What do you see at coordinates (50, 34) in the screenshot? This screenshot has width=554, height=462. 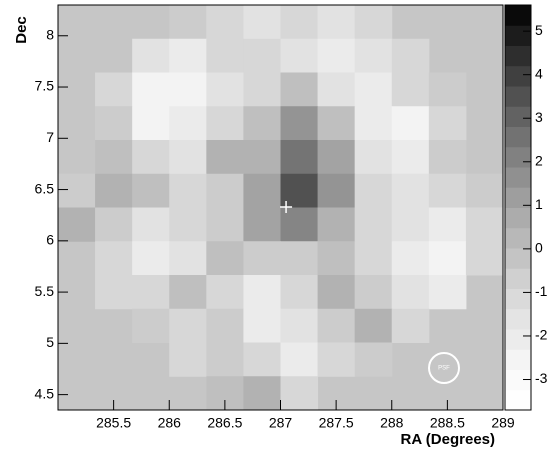 I see `y-tick-label: 8` at bounding box center [50, 34].